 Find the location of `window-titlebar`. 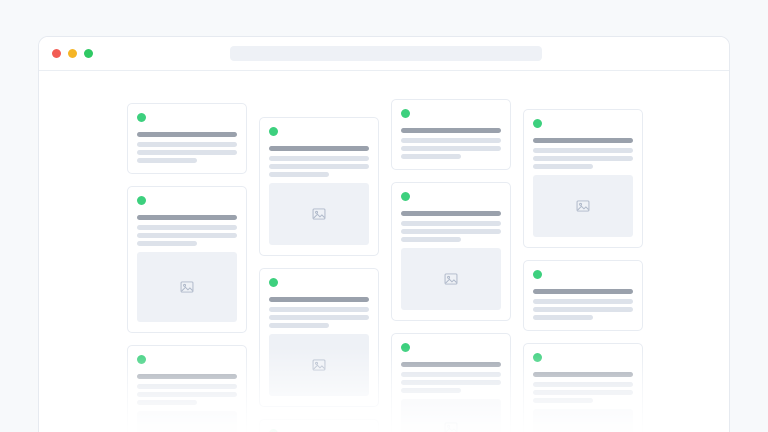

window-titlebar is located at coordinates (384, 54).